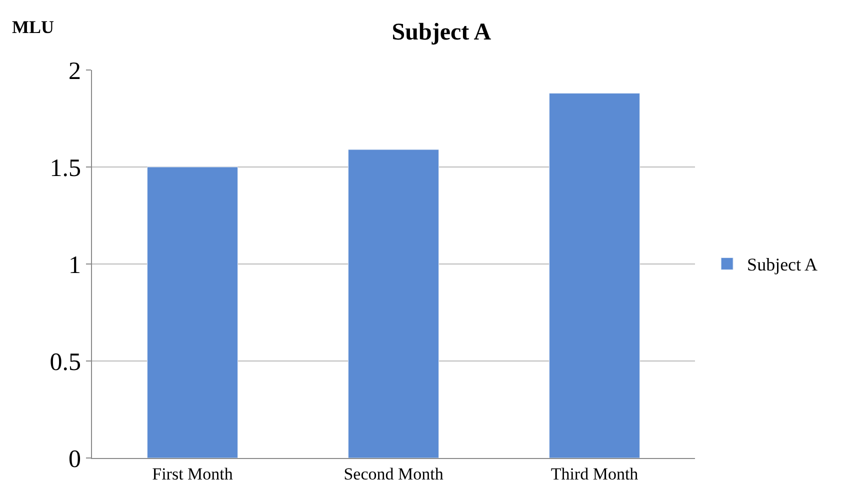 The height and width of the screenshot is (499, 849). What do you see at coordinates (74, 459) in the screenshot?
I see `y-tick-label: 0` at bounding box center [74, 459].